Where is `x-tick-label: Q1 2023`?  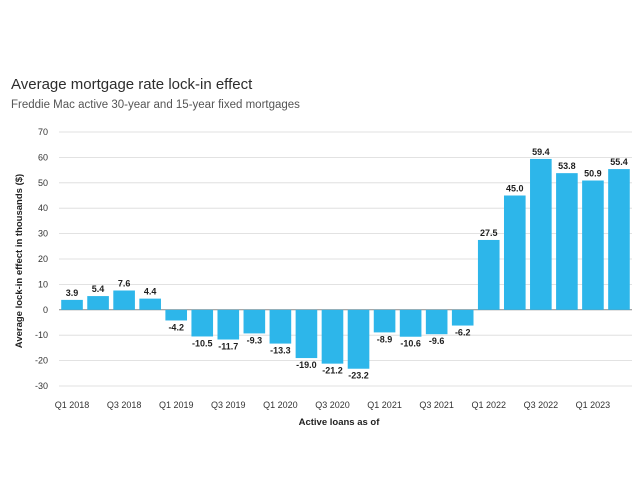
x-tick-label: Q1 2023 is located at coordinates (593, 405).